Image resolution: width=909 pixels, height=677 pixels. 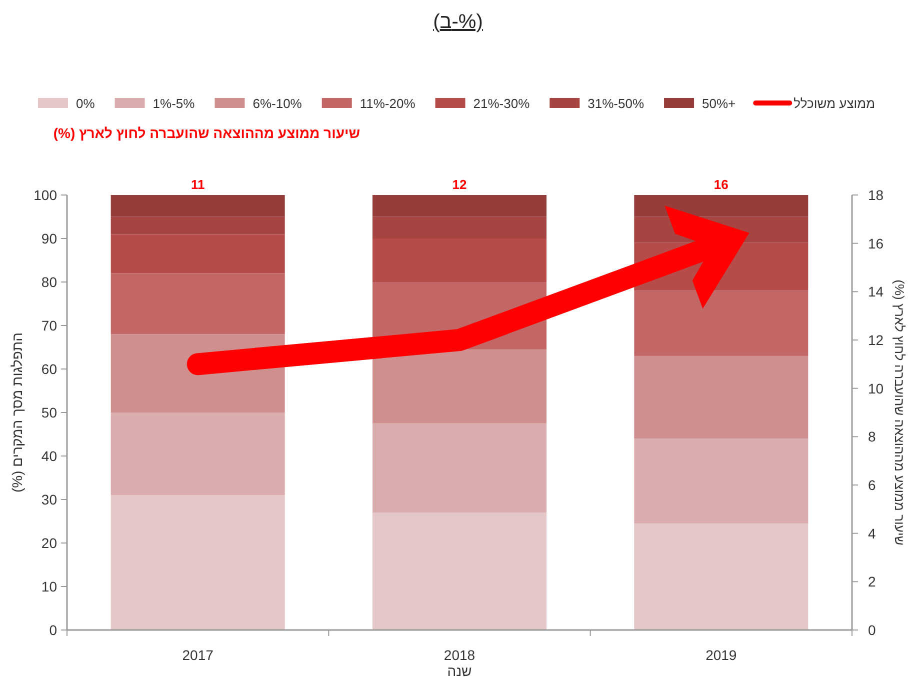 What do you see at coordinates (458, 22) in the screenshot?
I see `chart-title: (ב-%)` at bounding box center [458, 22].